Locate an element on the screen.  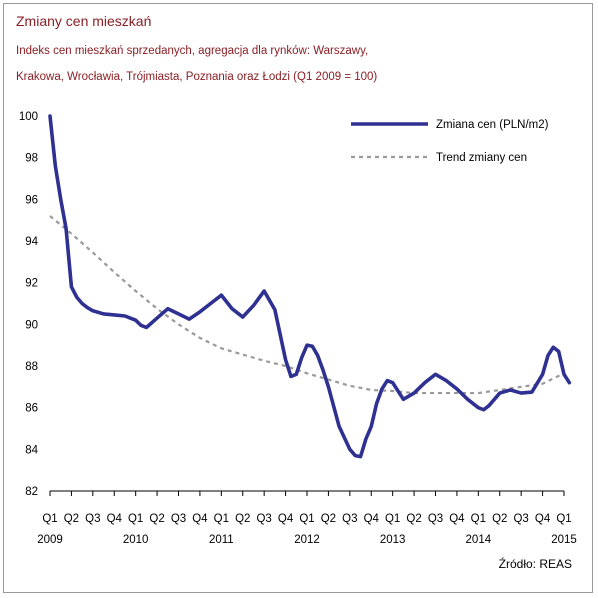
x-year-label: 2013 is located at coordinates (393, 540).